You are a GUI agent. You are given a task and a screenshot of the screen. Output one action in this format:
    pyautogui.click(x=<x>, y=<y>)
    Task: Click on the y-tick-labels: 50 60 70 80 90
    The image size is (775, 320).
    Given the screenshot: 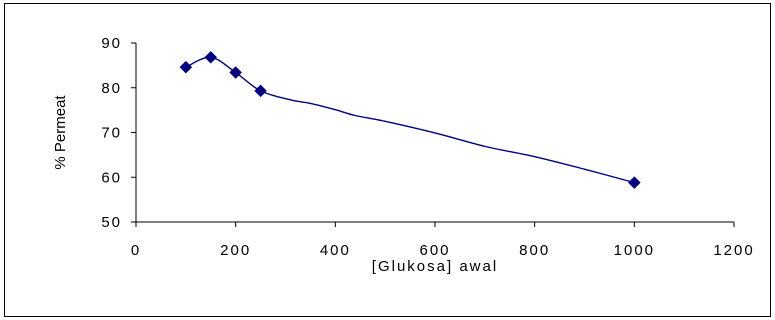 What is the action you would take?
    pyautogui.click(x=111, y=133)
    